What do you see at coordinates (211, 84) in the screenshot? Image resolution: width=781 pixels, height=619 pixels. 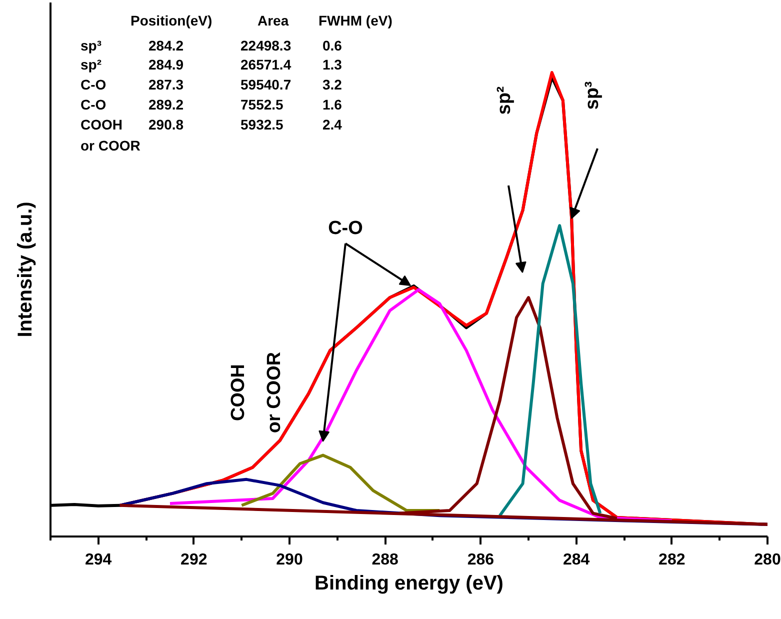 I see `text: C-O 287.3 59540.7 3.2` at bounding box center [211, 84].